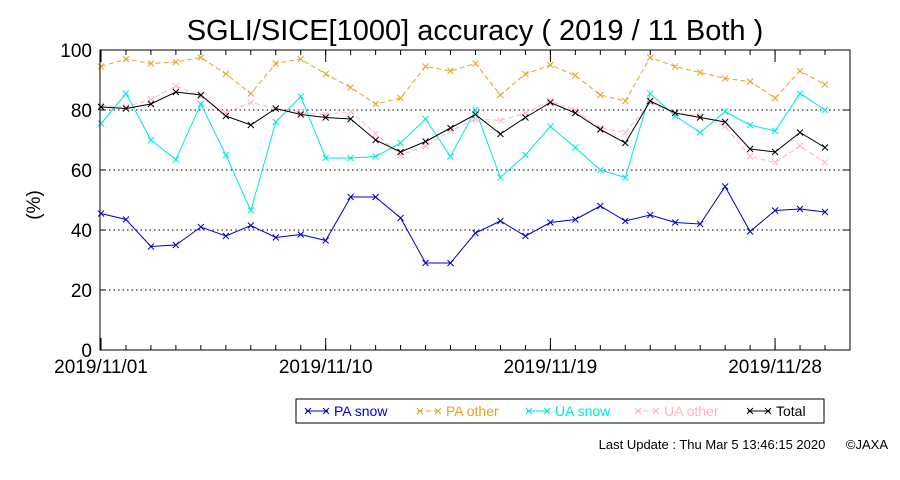 This screenshot has height=480, width=900. What do you see at coordinates (463, 81) in the screenshot?
I see `series-pa-other` at bounding box center [463, 81].